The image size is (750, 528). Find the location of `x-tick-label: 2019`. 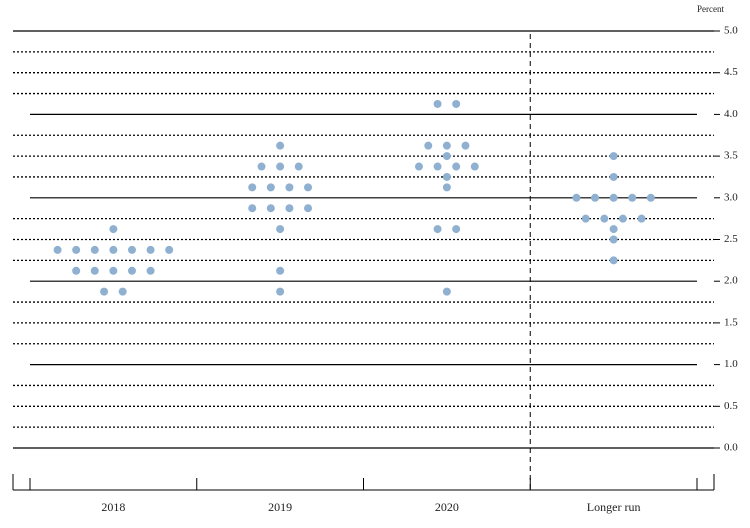

x-tick-label: 2019 is located at coordinates (280, 507).